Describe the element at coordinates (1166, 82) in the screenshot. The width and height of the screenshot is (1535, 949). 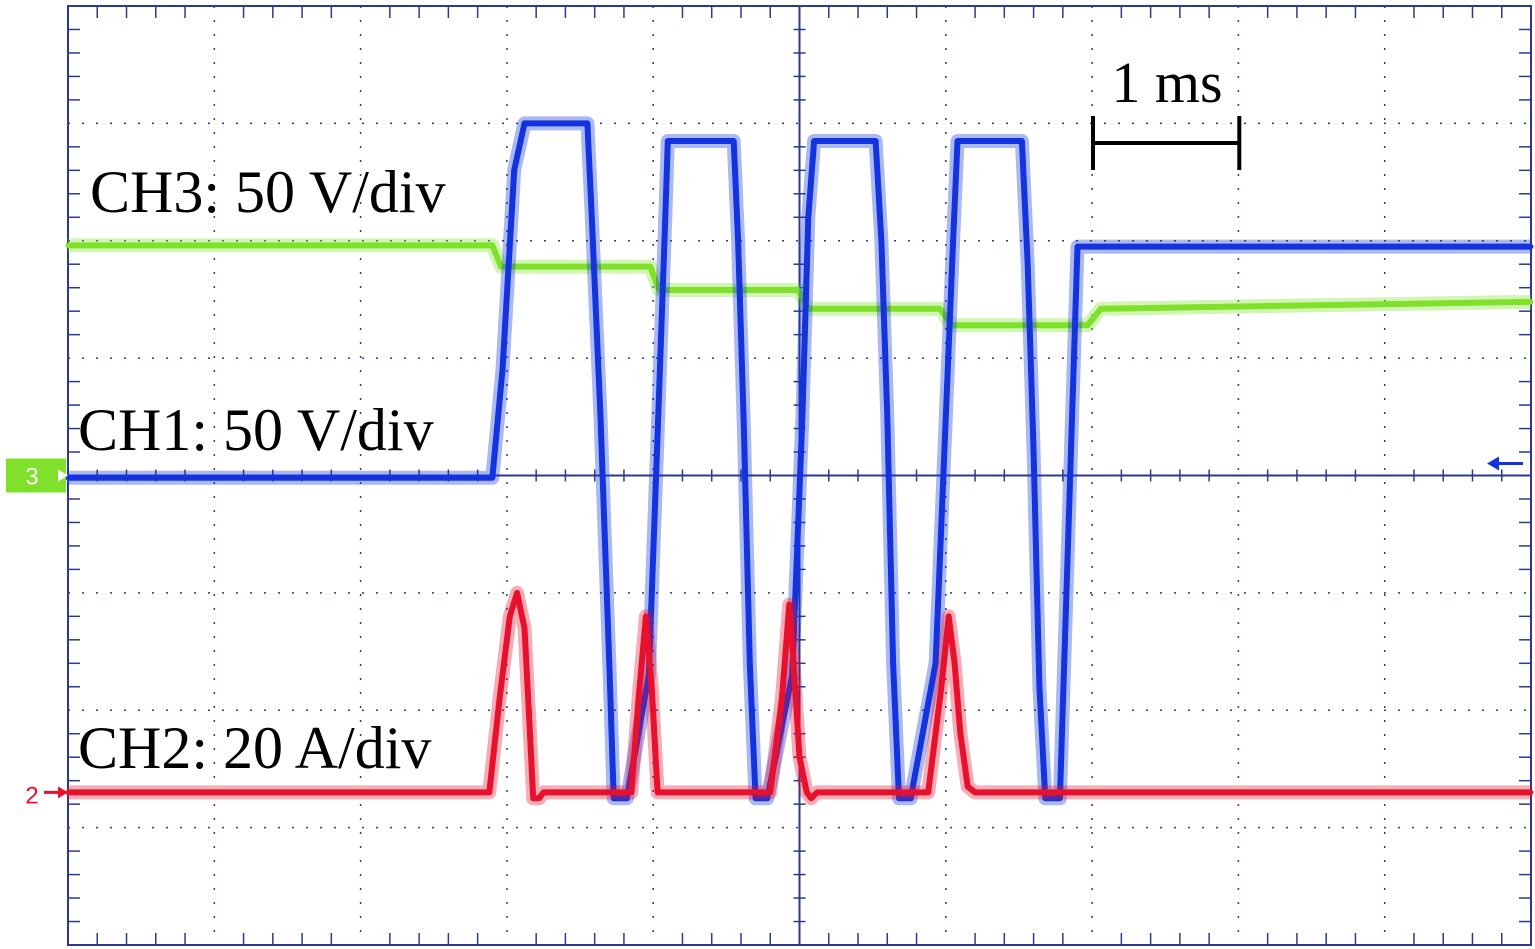
I see `time-scale-label: 1 ms` at that location.